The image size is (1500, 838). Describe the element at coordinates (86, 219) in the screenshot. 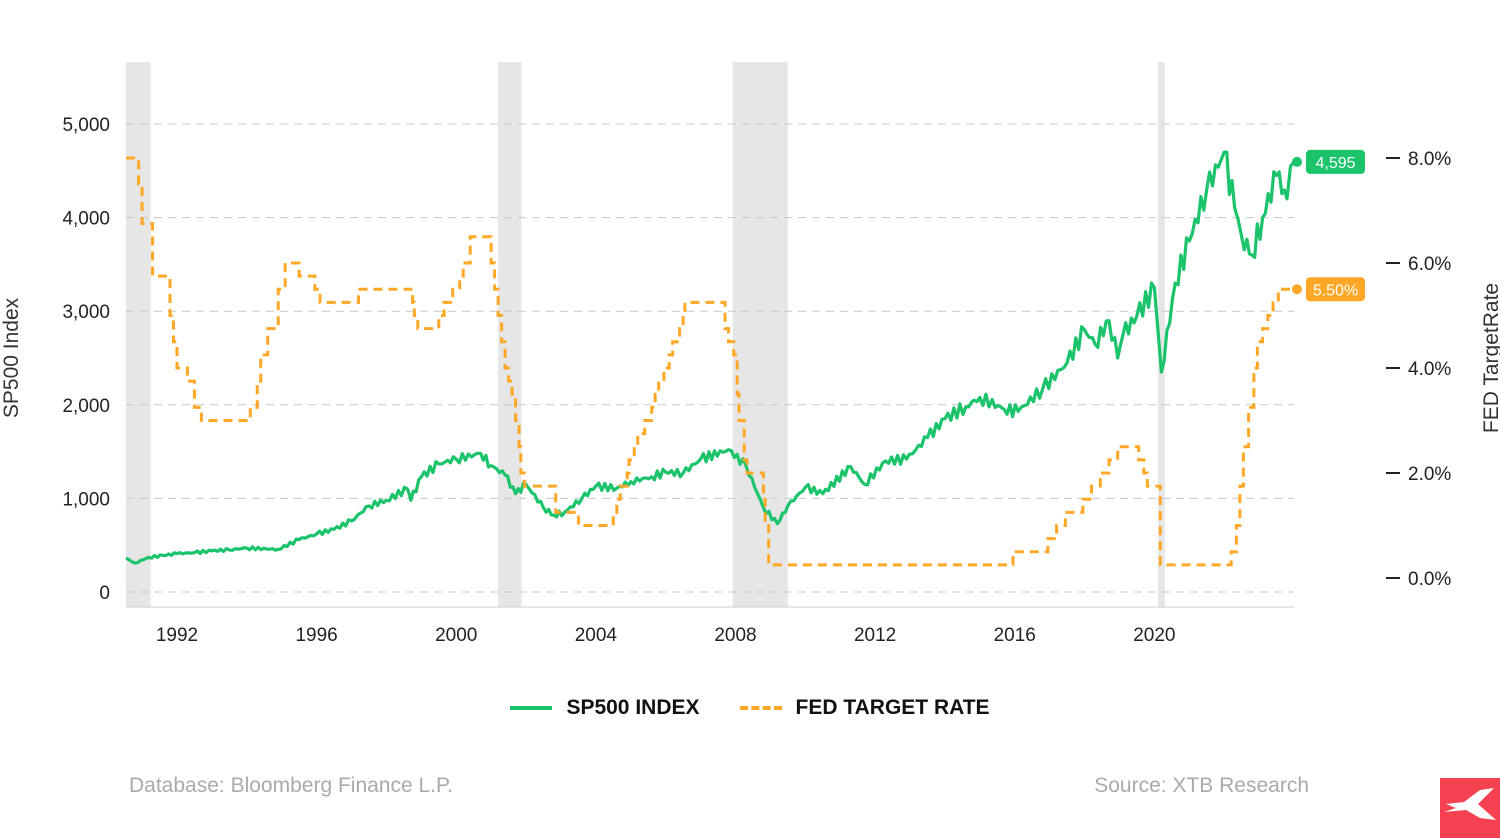

I see `left-tick-label: 4,000` at that location.